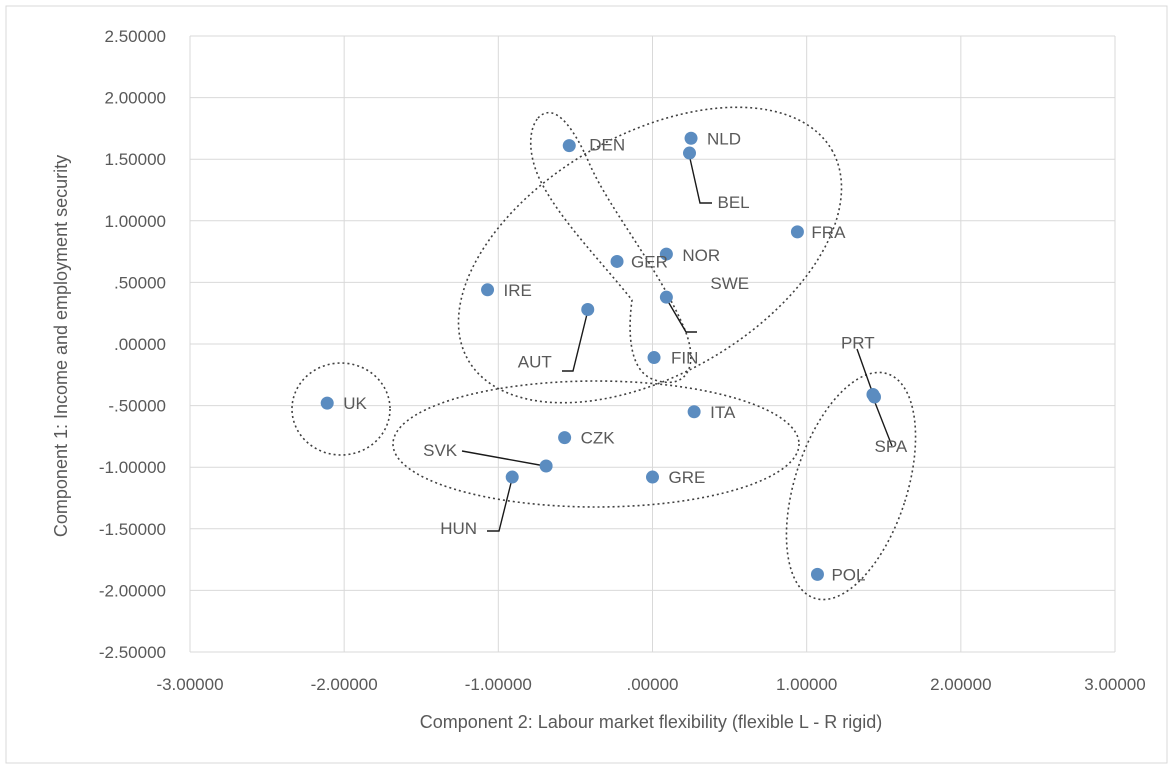  What do you see at coordinates (327, 403) in the screenshot?
I see `data-point-uk` at bounding box center [327, 403].